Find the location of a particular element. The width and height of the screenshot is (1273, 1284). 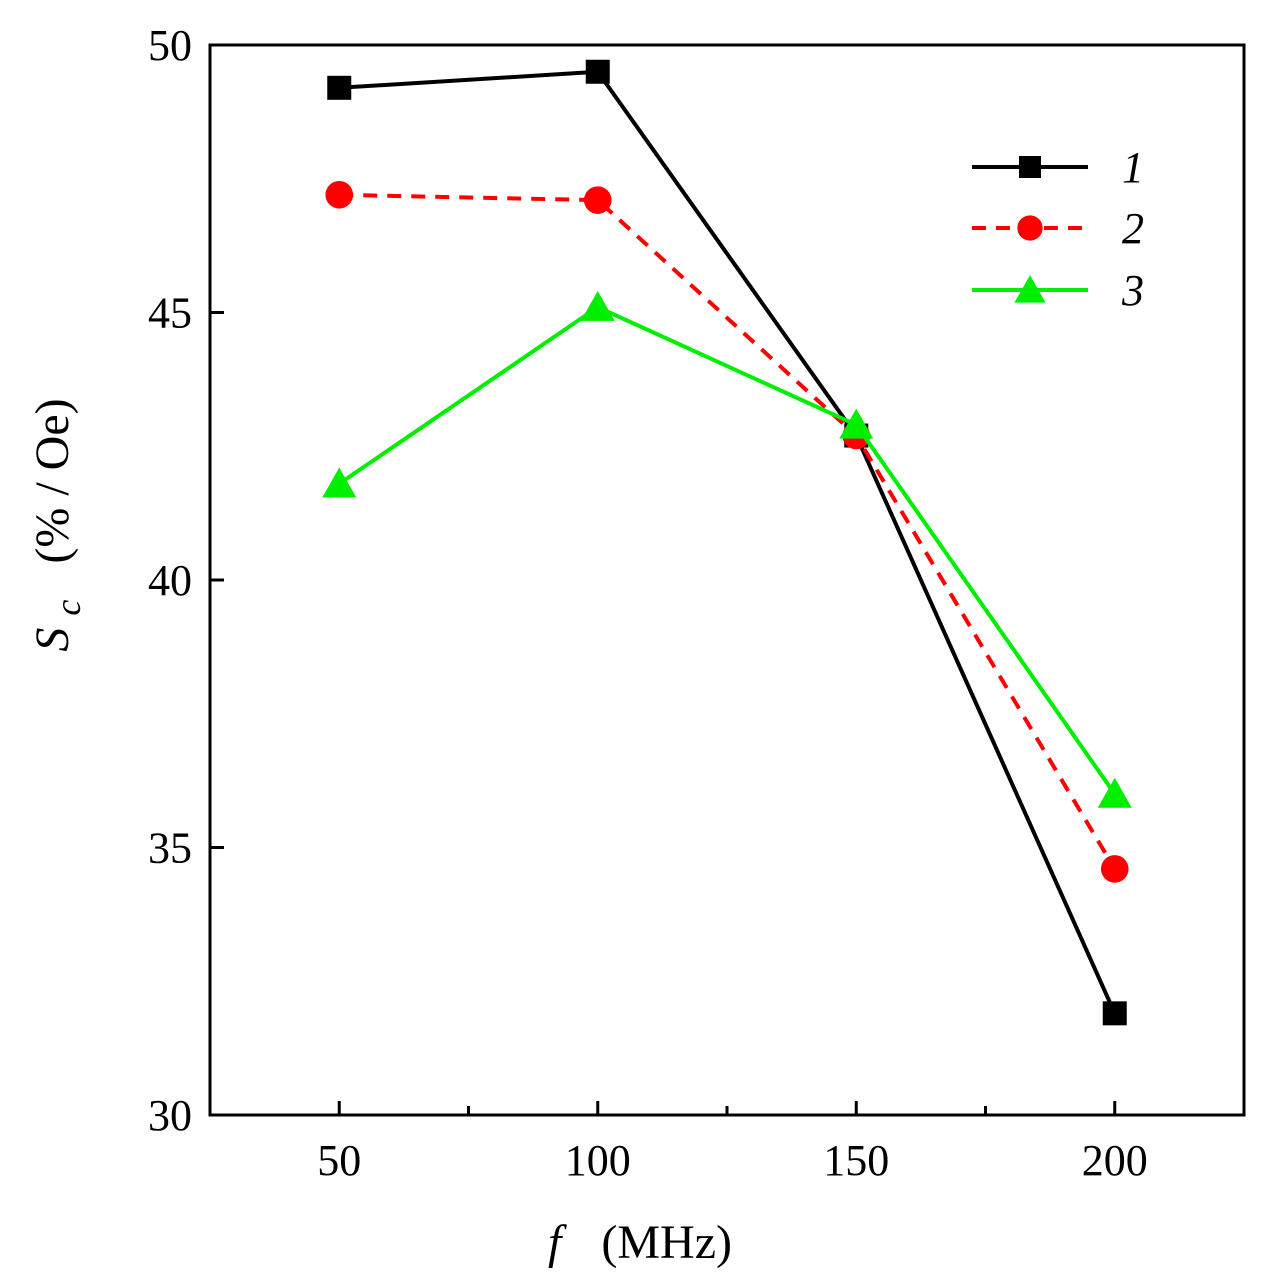

legend-label: 3 is located at coordinates (1132, 290).